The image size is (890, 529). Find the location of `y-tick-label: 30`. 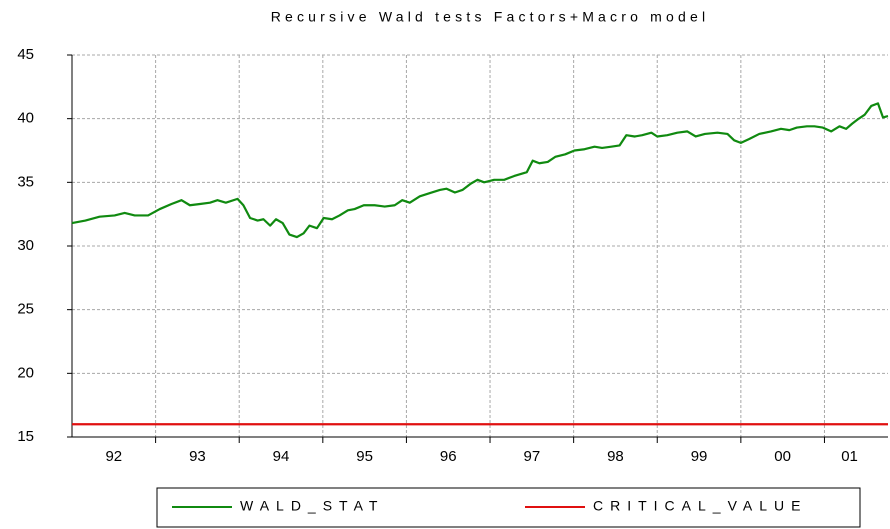

y-tick-label: 30 is located at coordinates (25, 245).